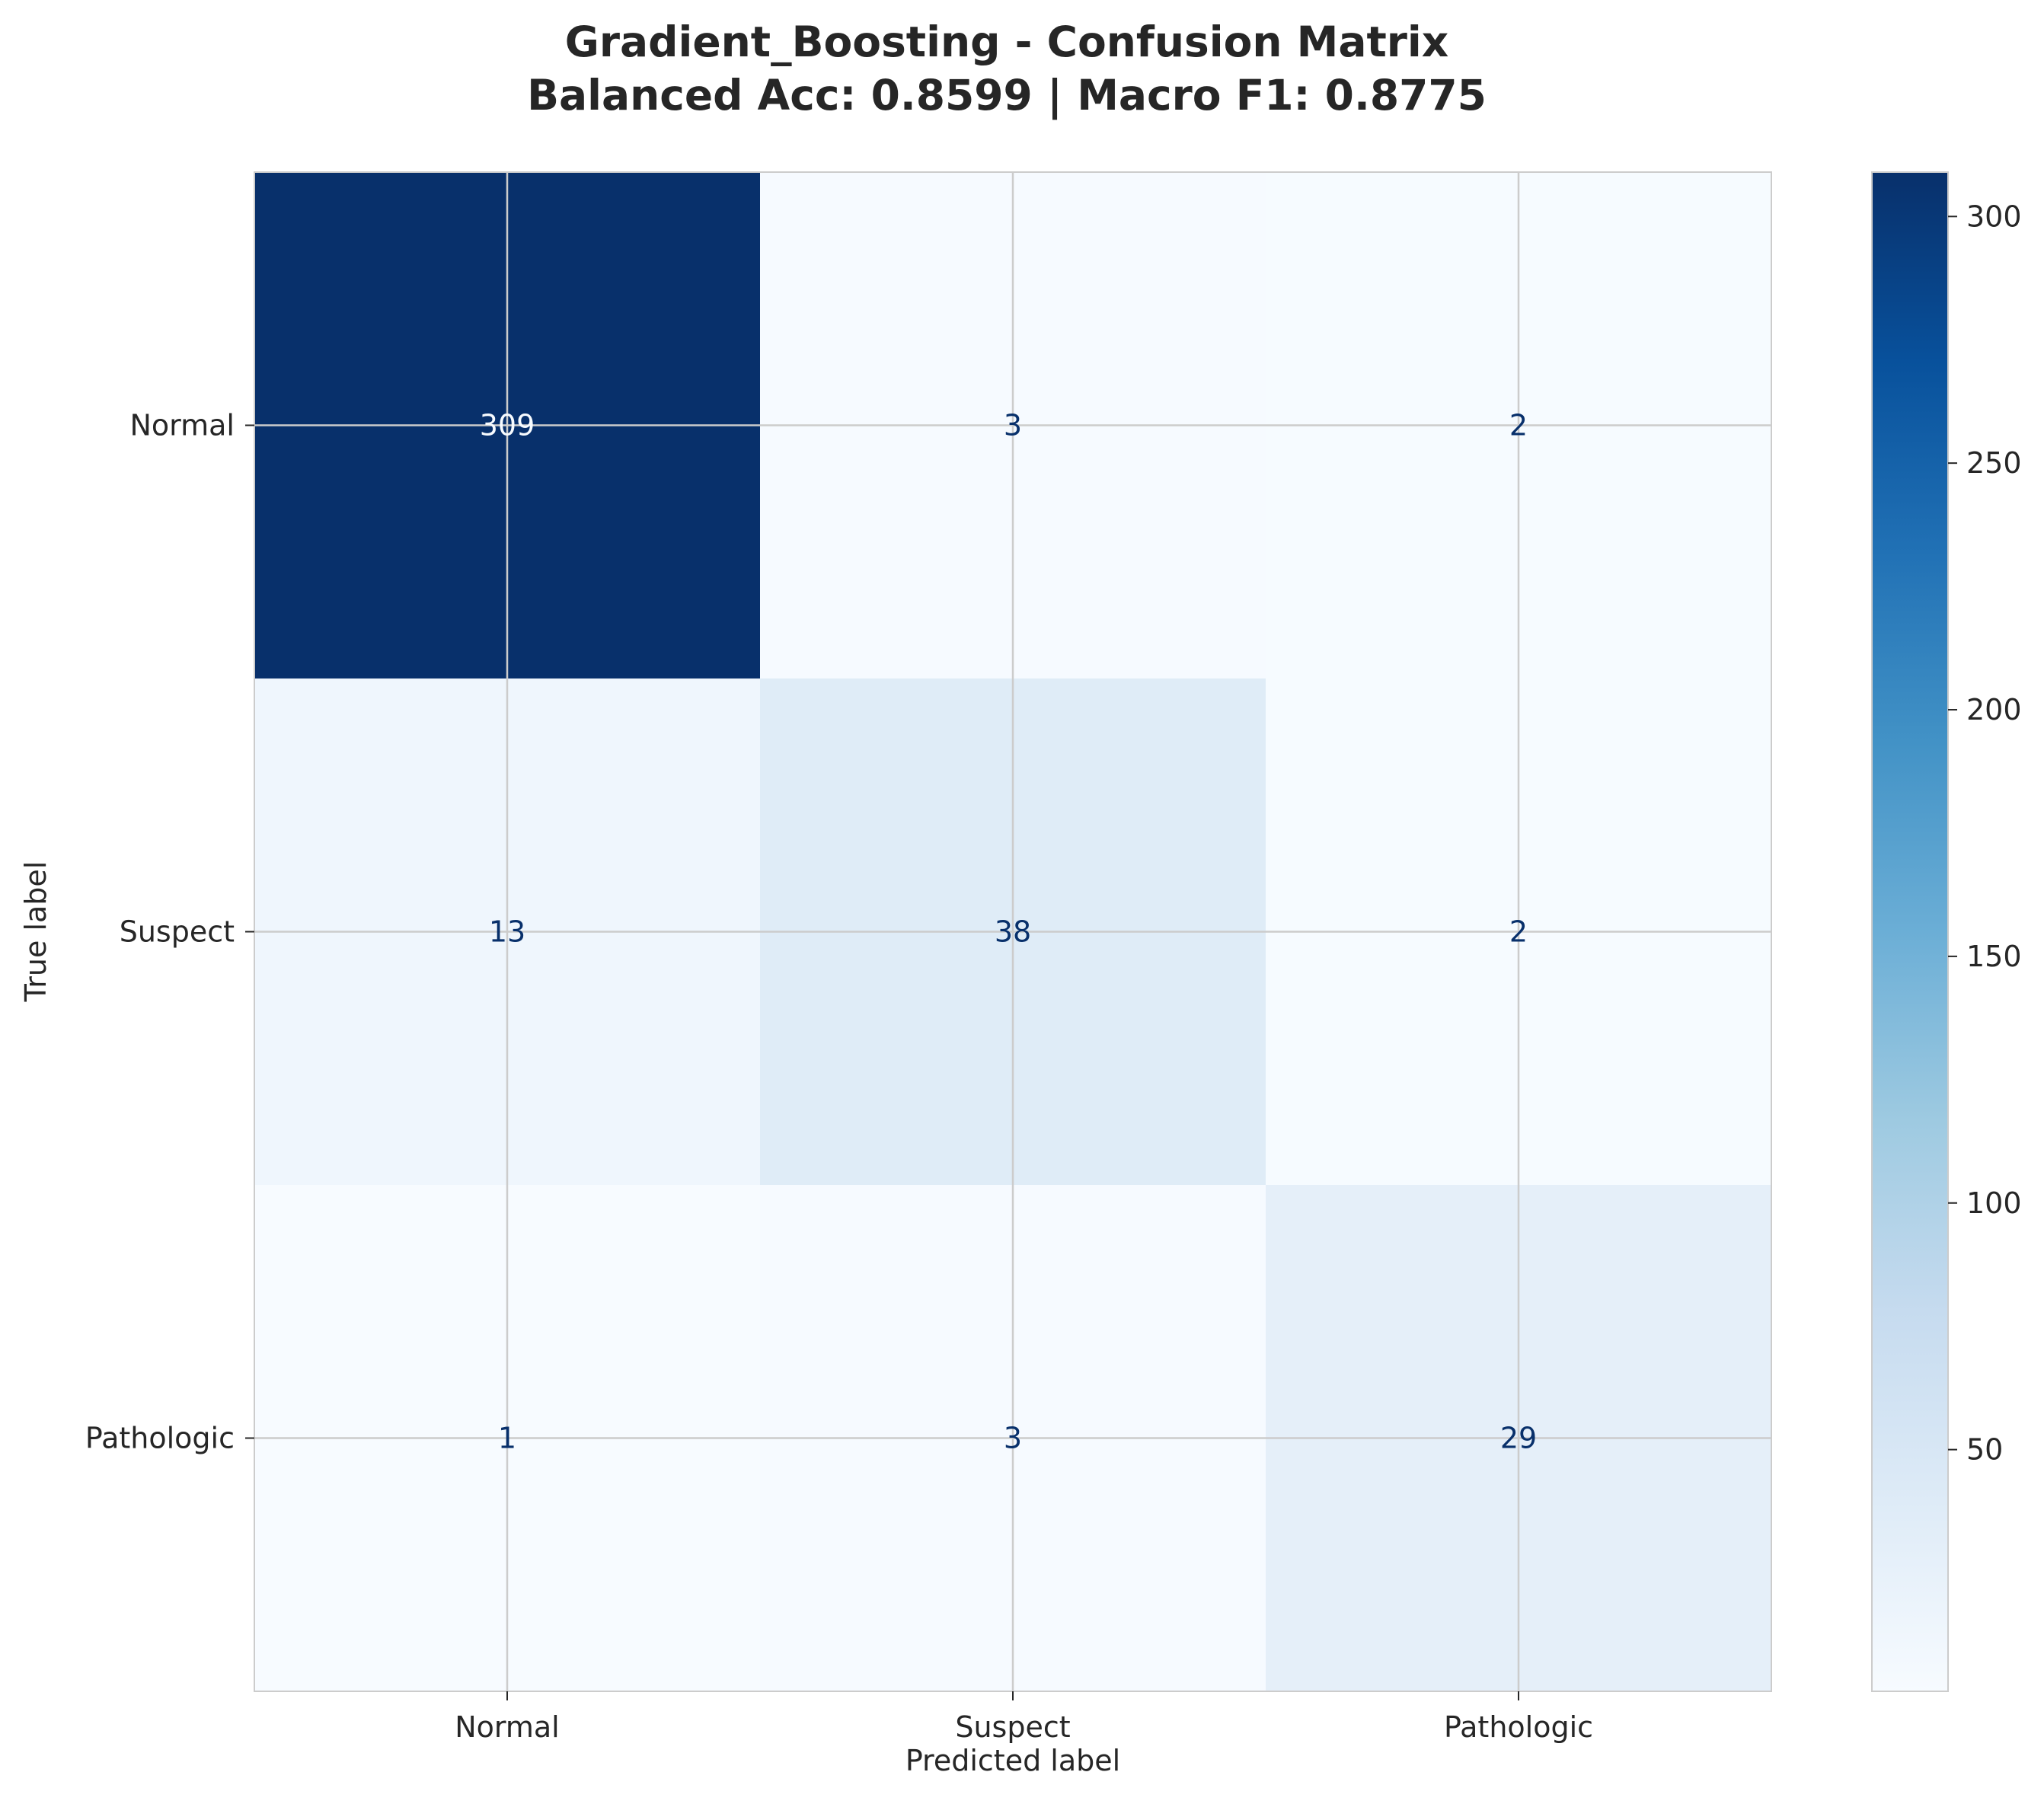  I want to click on y-tick-label: Pathologic, so click(160, 1438).